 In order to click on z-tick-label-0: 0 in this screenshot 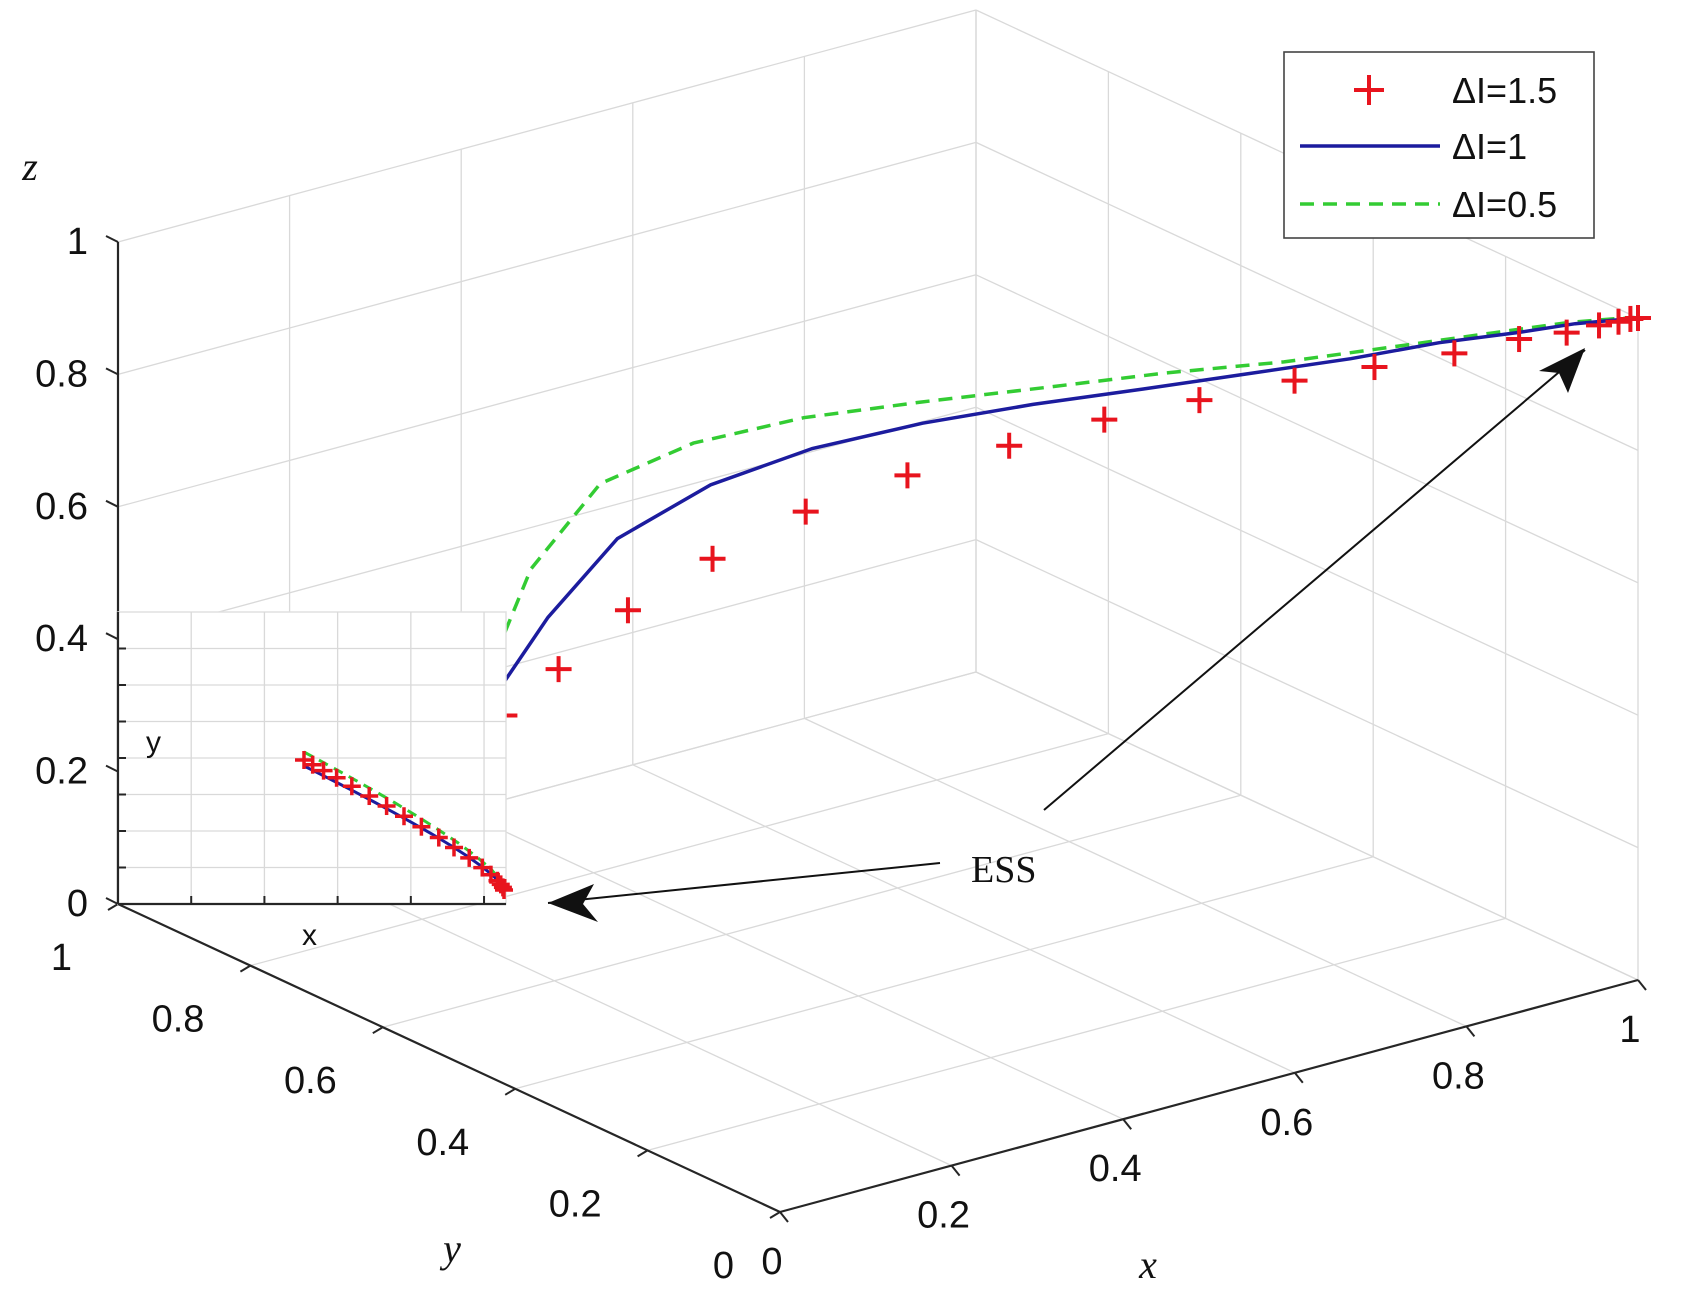, I will do `click(77, 904)`.